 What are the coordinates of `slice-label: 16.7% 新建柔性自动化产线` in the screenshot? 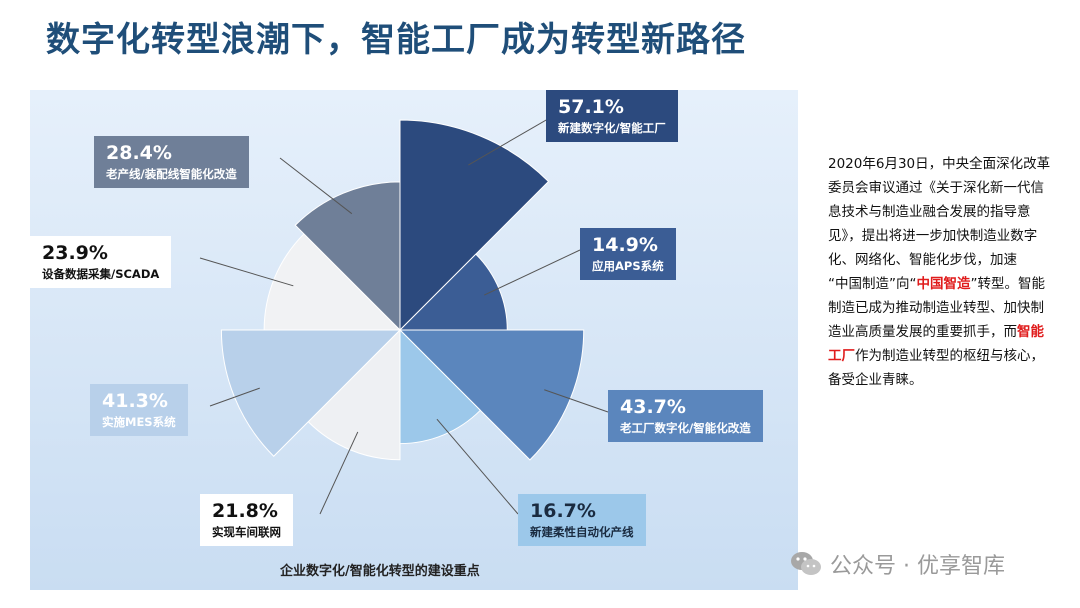 It's located at (582, 520).